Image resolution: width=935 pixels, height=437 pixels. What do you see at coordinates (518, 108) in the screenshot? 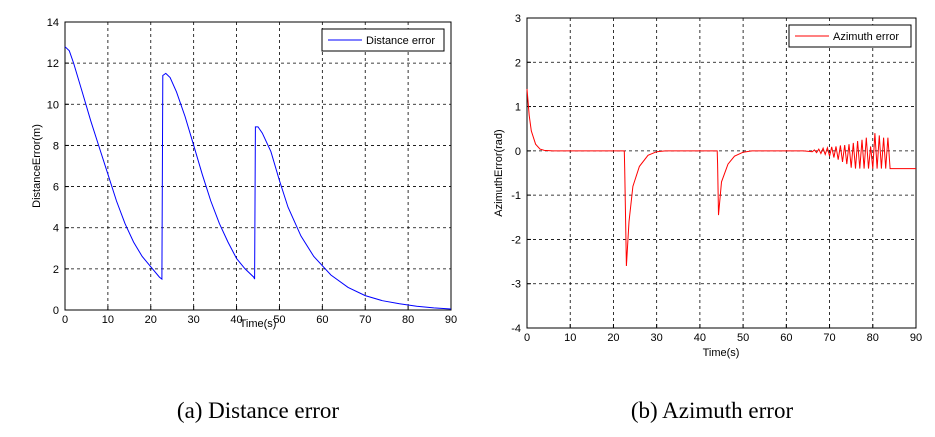
I see `y-tick-label: 1` at bounding box center [518, 108].